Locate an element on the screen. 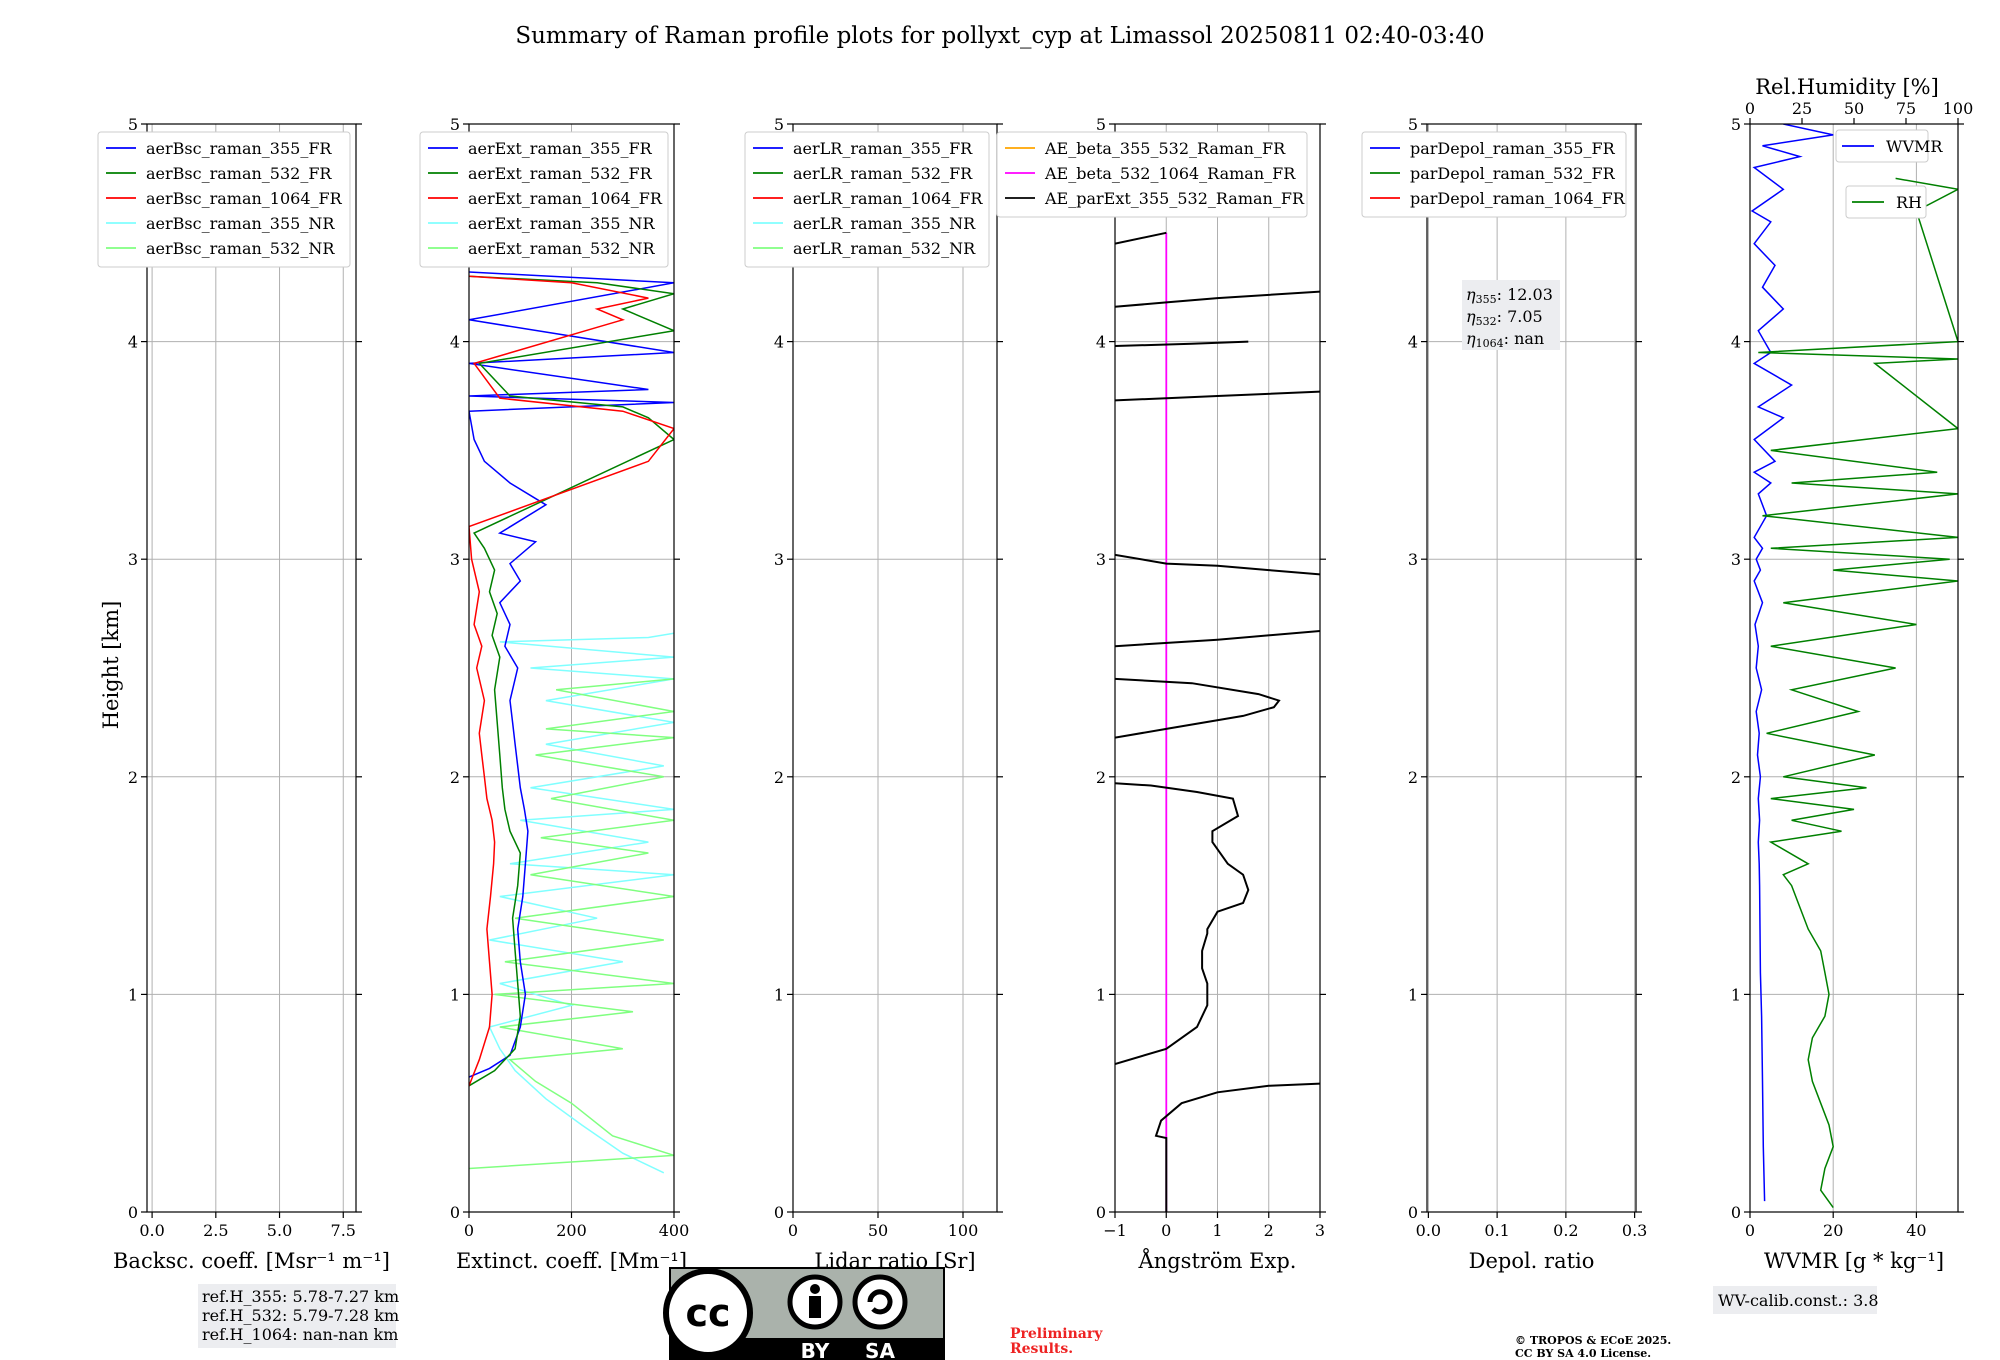 The width and height of the screenshot is (2000, 1360). legend-label: aerBsc_raman_1064_FR is located at coordinates (244, 198).